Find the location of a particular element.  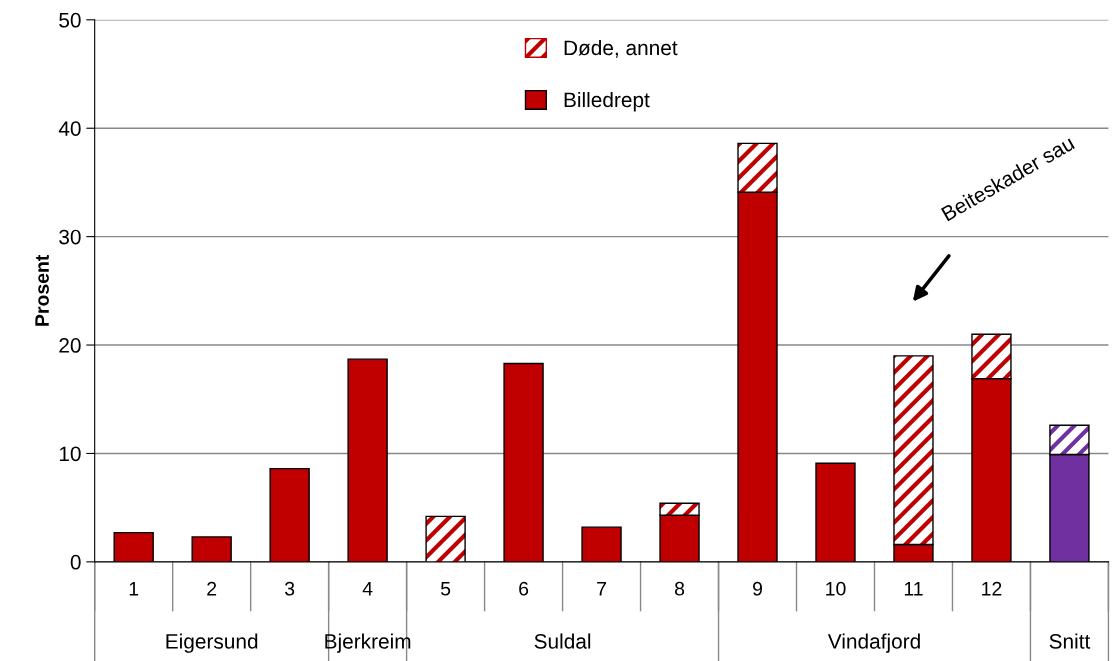

text: Suldal is located at coordinates (562, 641).